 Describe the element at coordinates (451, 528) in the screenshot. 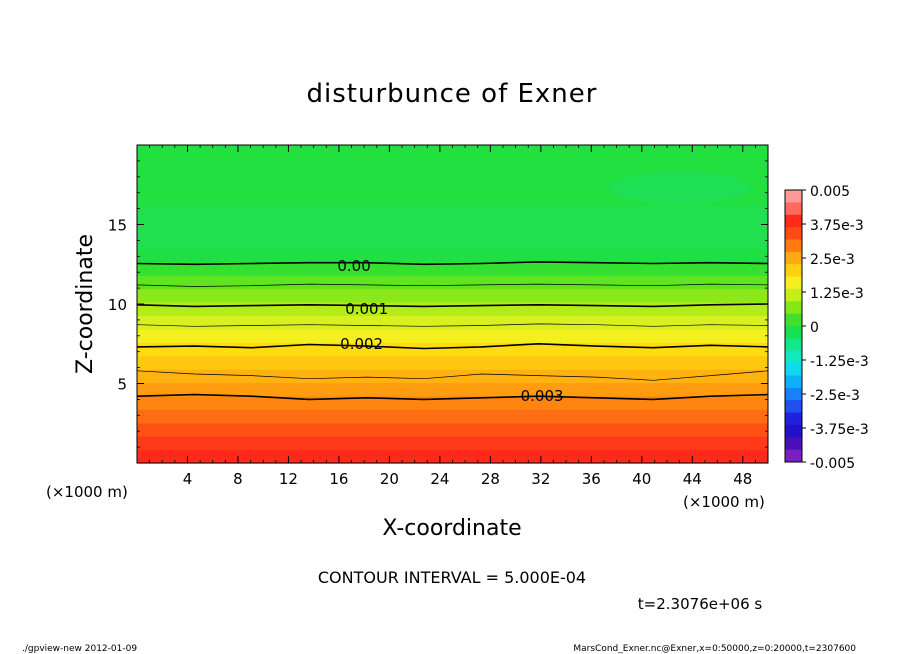

I see `x-axis-label: X-coordinate` at that location.